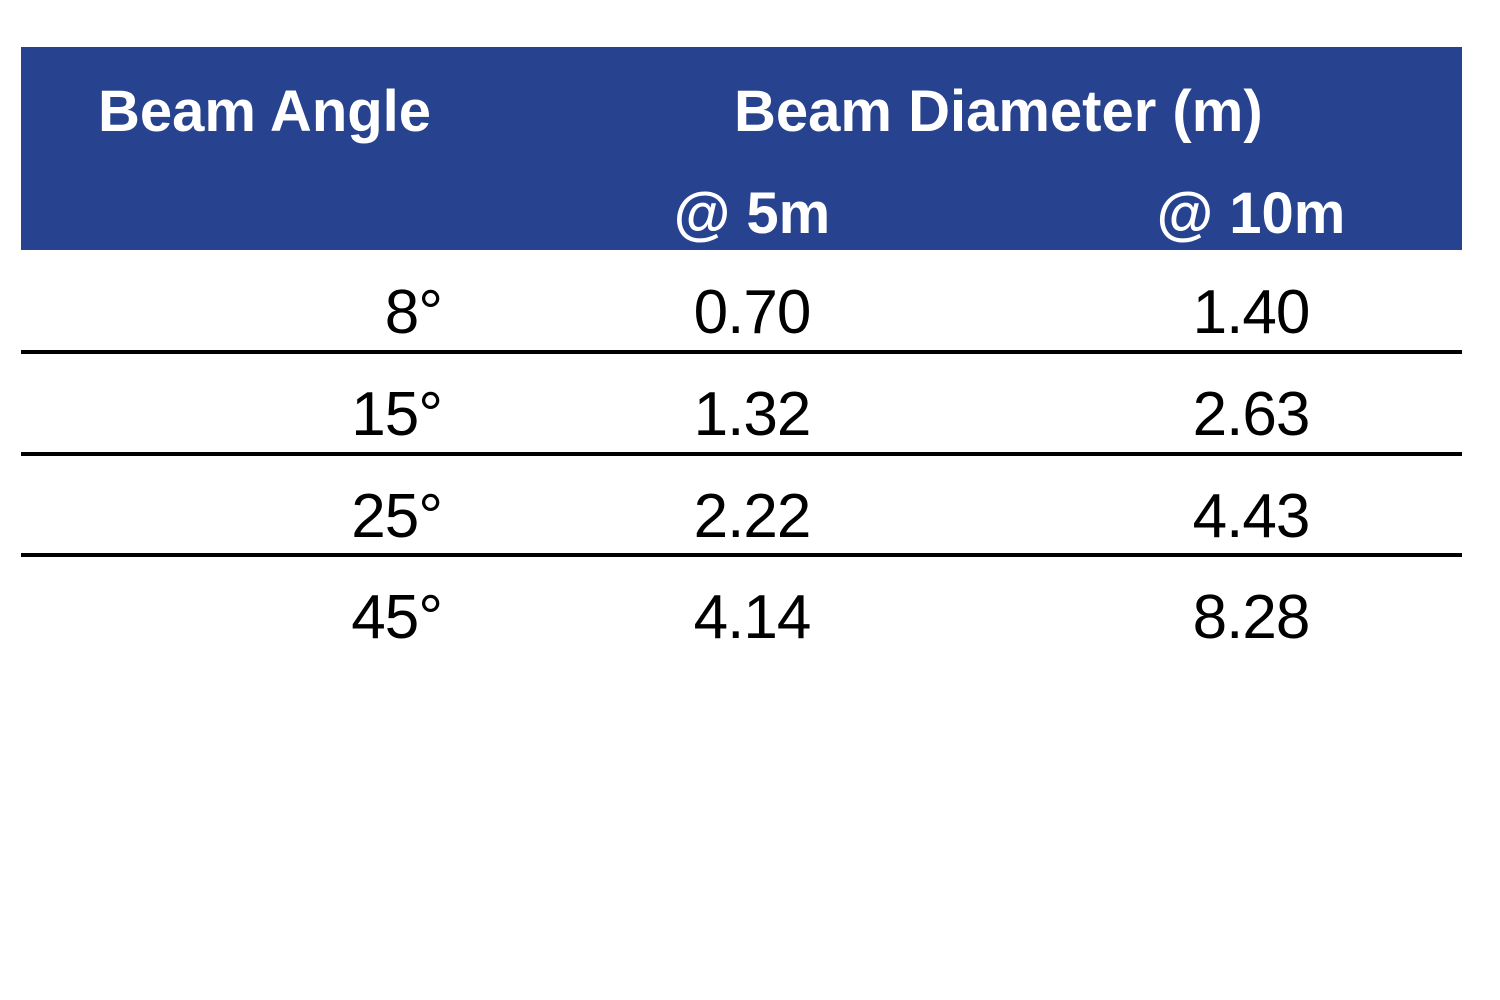 This screenshot has width=1500, height=1000. I want to click on diameter-10m-cell: 4.43, so click(1251, 516).